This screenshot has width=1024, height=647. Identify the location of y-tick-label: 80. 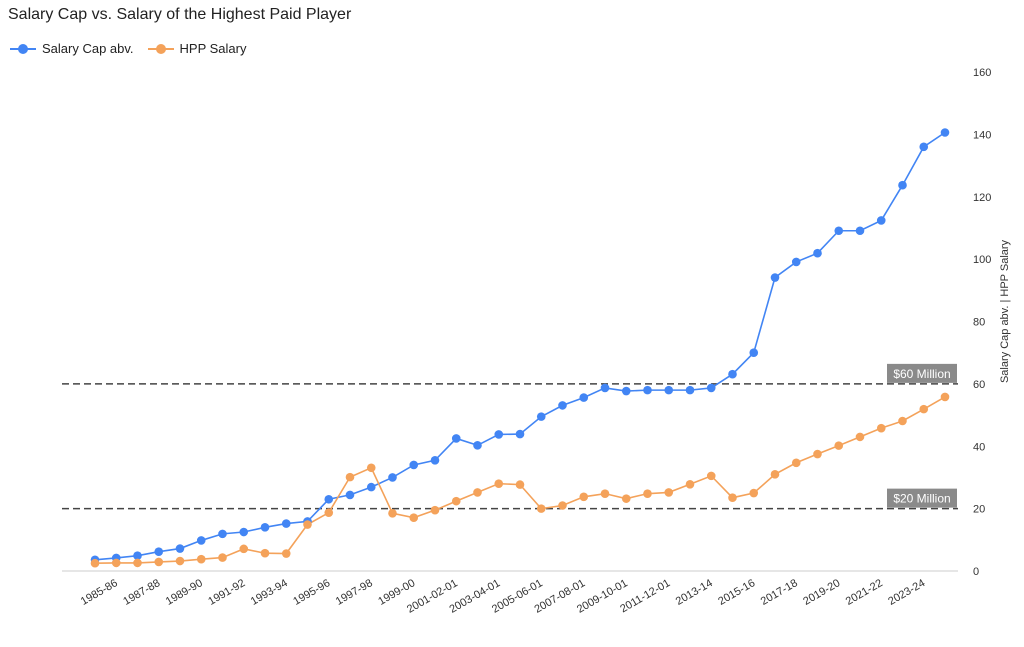
(979, 323).